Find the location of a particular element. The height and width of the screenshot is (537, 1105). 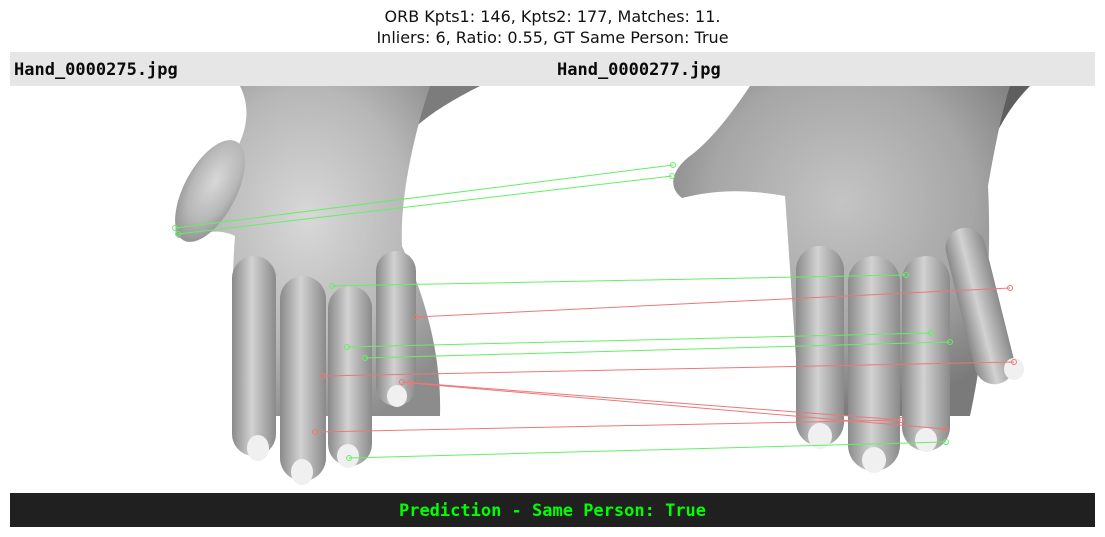

left-image-filename: Hand_0000275.jpg is located at coordinates (96, 70).